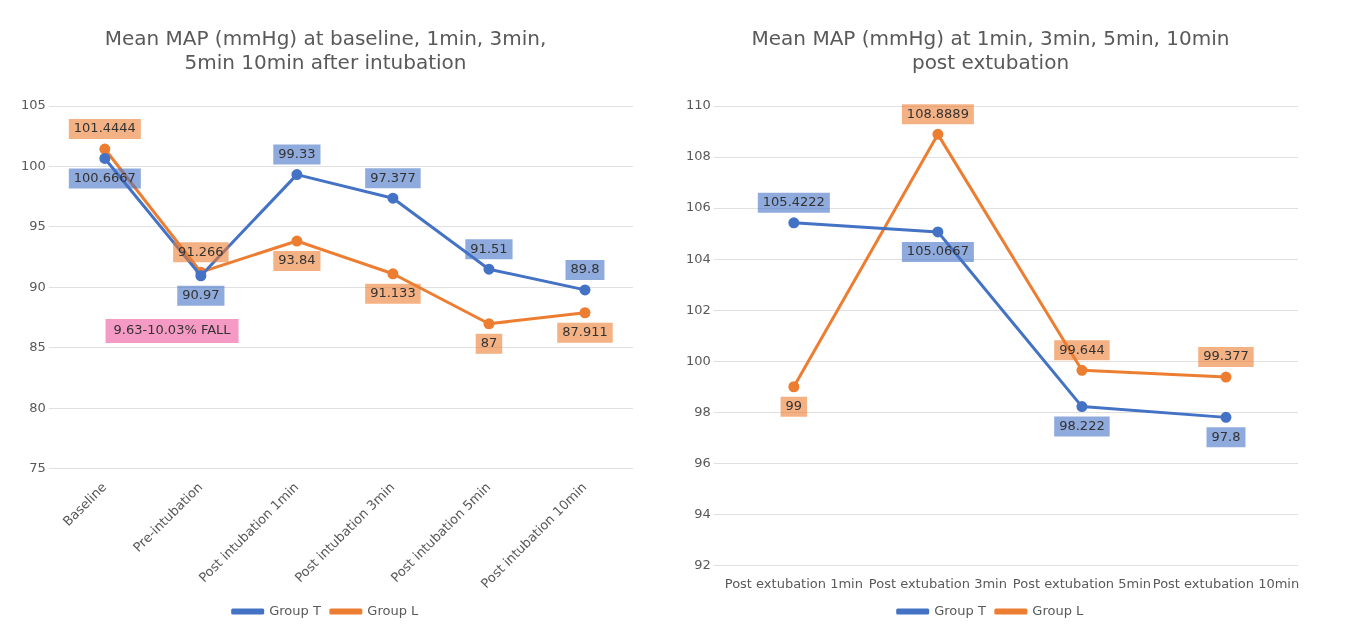 This screenshot has height=641, width=1346. Describe the element at coordinates (1226, 436) in the screenshot. I see `data-label: 97.8` at that location.